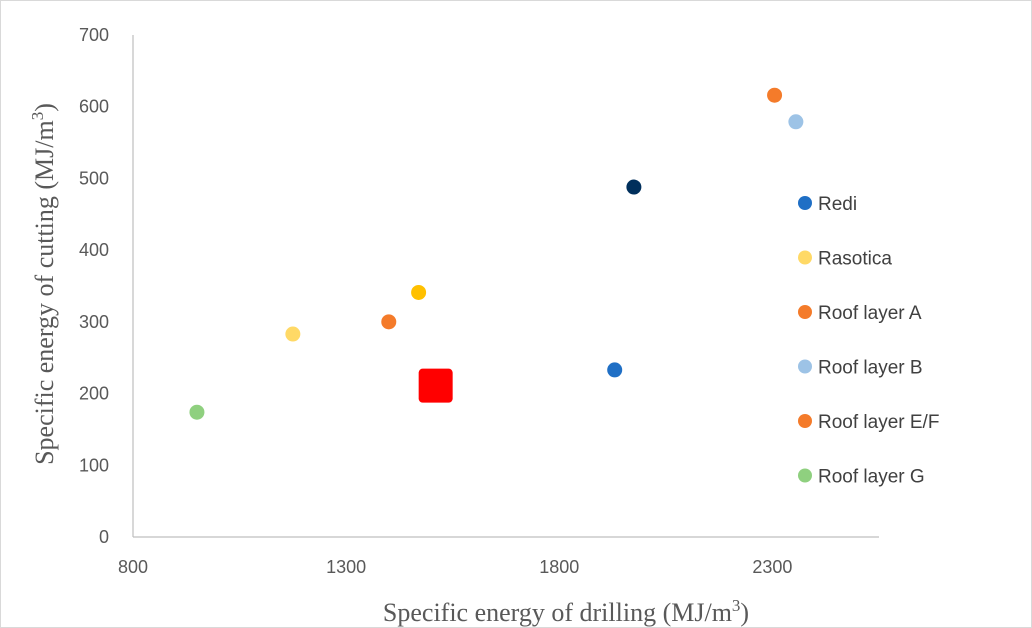  What do you see at coordinates (94, 178) in the screenshot?
I see `y-tick-label: 500` at bounding box center [94, 178].